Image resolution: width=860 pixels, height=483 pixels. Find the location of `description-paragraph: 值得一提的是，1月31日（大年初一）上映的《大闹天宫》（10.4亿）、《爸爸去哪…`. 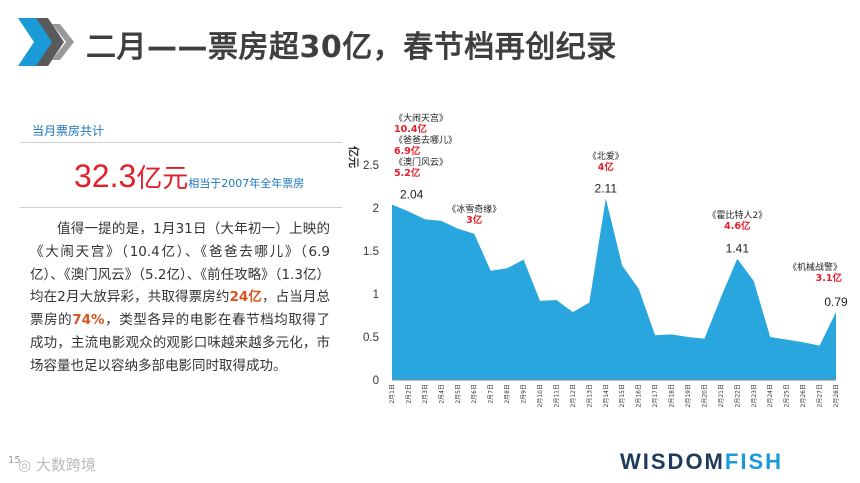

description-paragraph: 值得一提的是，1月31日（大年初一）上映的《大闹天宫》（10.4亿）、《爸爸去哪… is located at coordinates (180, 298).